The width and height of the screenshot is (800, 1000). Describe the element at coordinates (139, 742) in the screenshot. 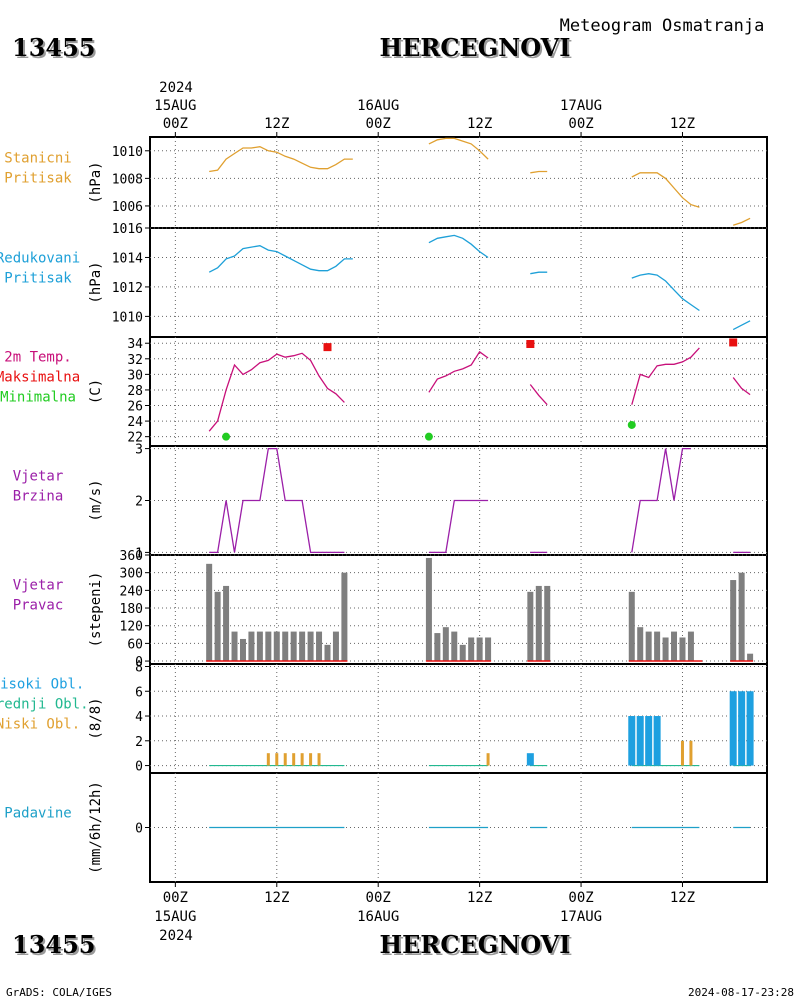

I see `ytick-label: 2` at that location.